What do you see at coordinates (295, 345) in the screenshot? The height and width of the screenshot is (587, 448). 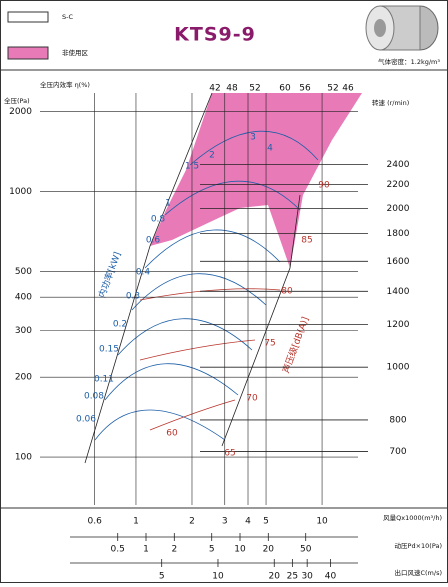 I see `noise-title: 声压级[dB(A)]` at bounding box center [295, 345].